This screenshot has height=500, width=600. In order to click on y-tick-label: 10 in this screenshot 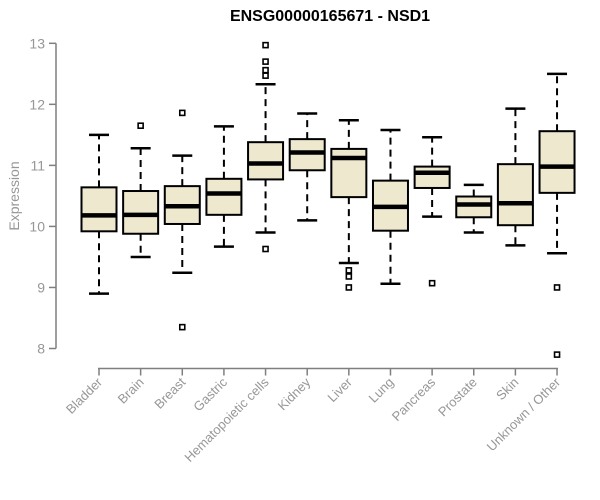, I will do `click(37, 226)`.